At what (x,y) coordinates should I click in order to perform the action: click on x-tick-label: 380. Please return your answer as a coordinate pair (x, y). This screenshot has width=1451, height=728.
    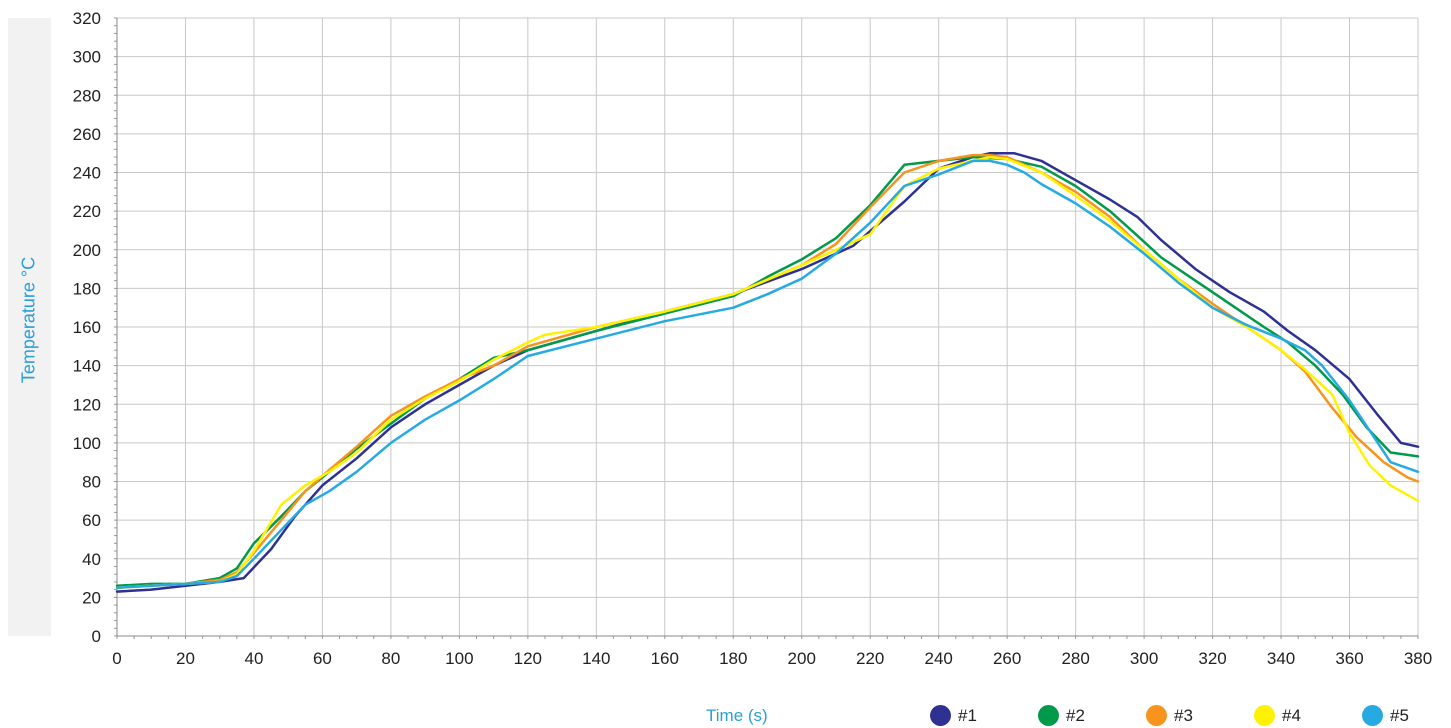
    Looking at the image, I should click on (1418, 658).